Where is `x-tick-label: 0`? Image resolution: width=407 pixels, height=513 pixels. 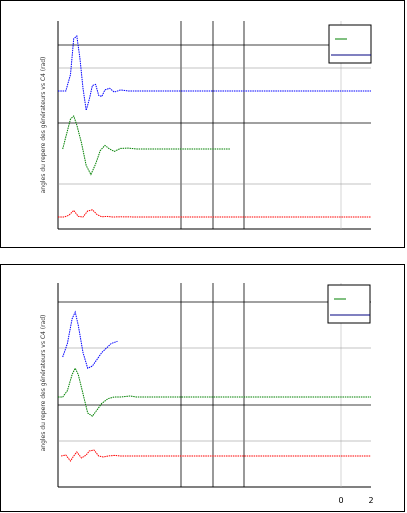 x-tick-label: 0 is located at coordinates (340, 500).